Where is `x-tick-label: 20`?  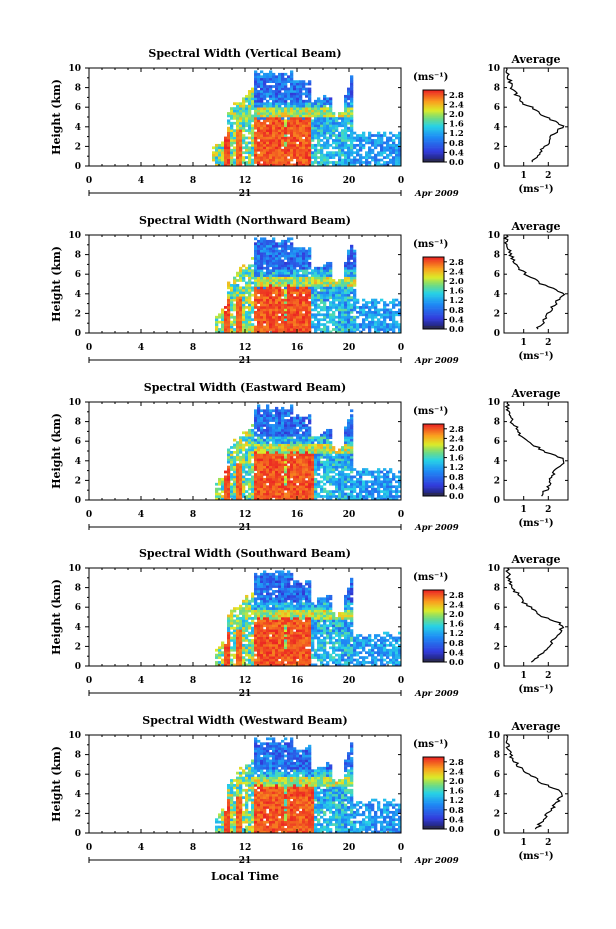 x-tick-label: 20 is located at coordinates (349, 181).